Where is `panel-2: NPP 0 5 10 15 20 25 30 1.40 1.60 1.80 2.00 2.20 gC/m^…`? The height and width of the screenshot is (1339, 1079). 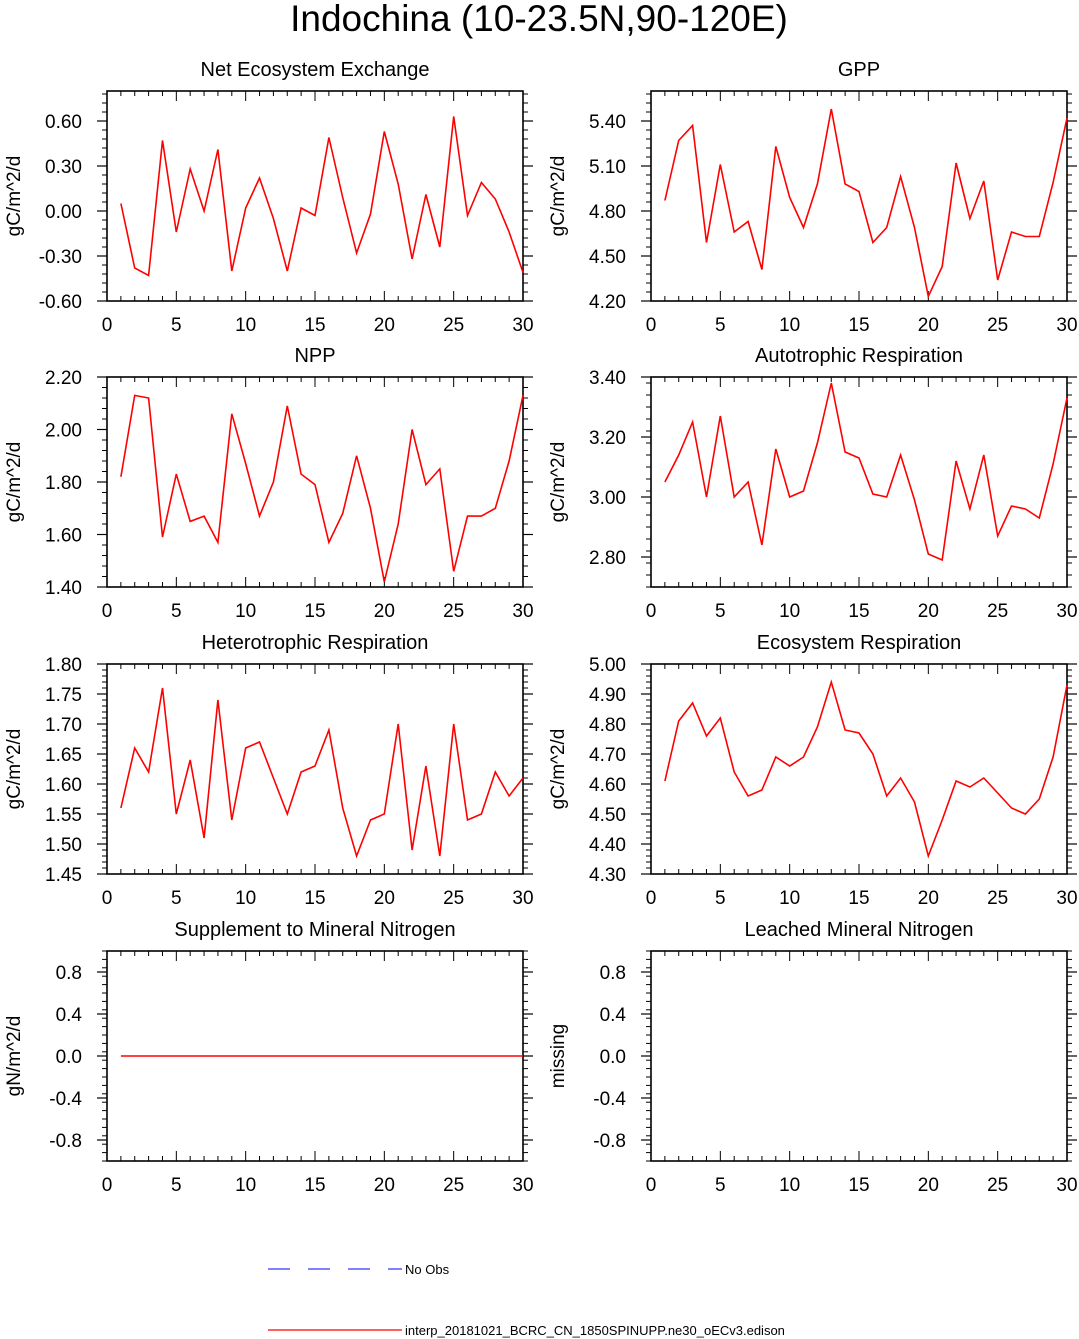
panel-2: NPP 0 5 10 15 20 25 30 1.40 1.60 1.80 2.00 2.20 gC/m^… is located at coordinates (269, 483).